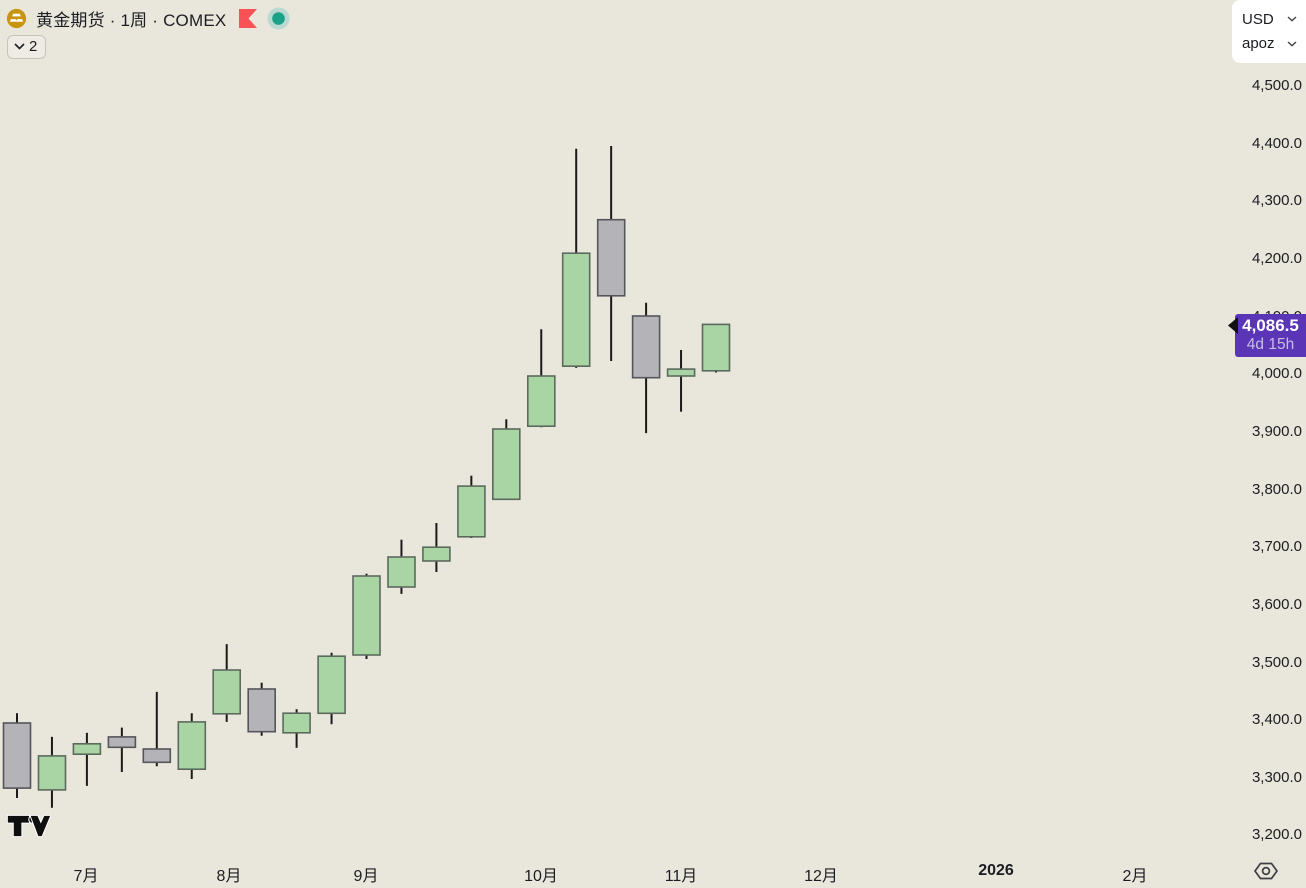 This screenshot has height=888, width=1306. I want to click on last-price-value: 4,086.5, so click(1270, 326).